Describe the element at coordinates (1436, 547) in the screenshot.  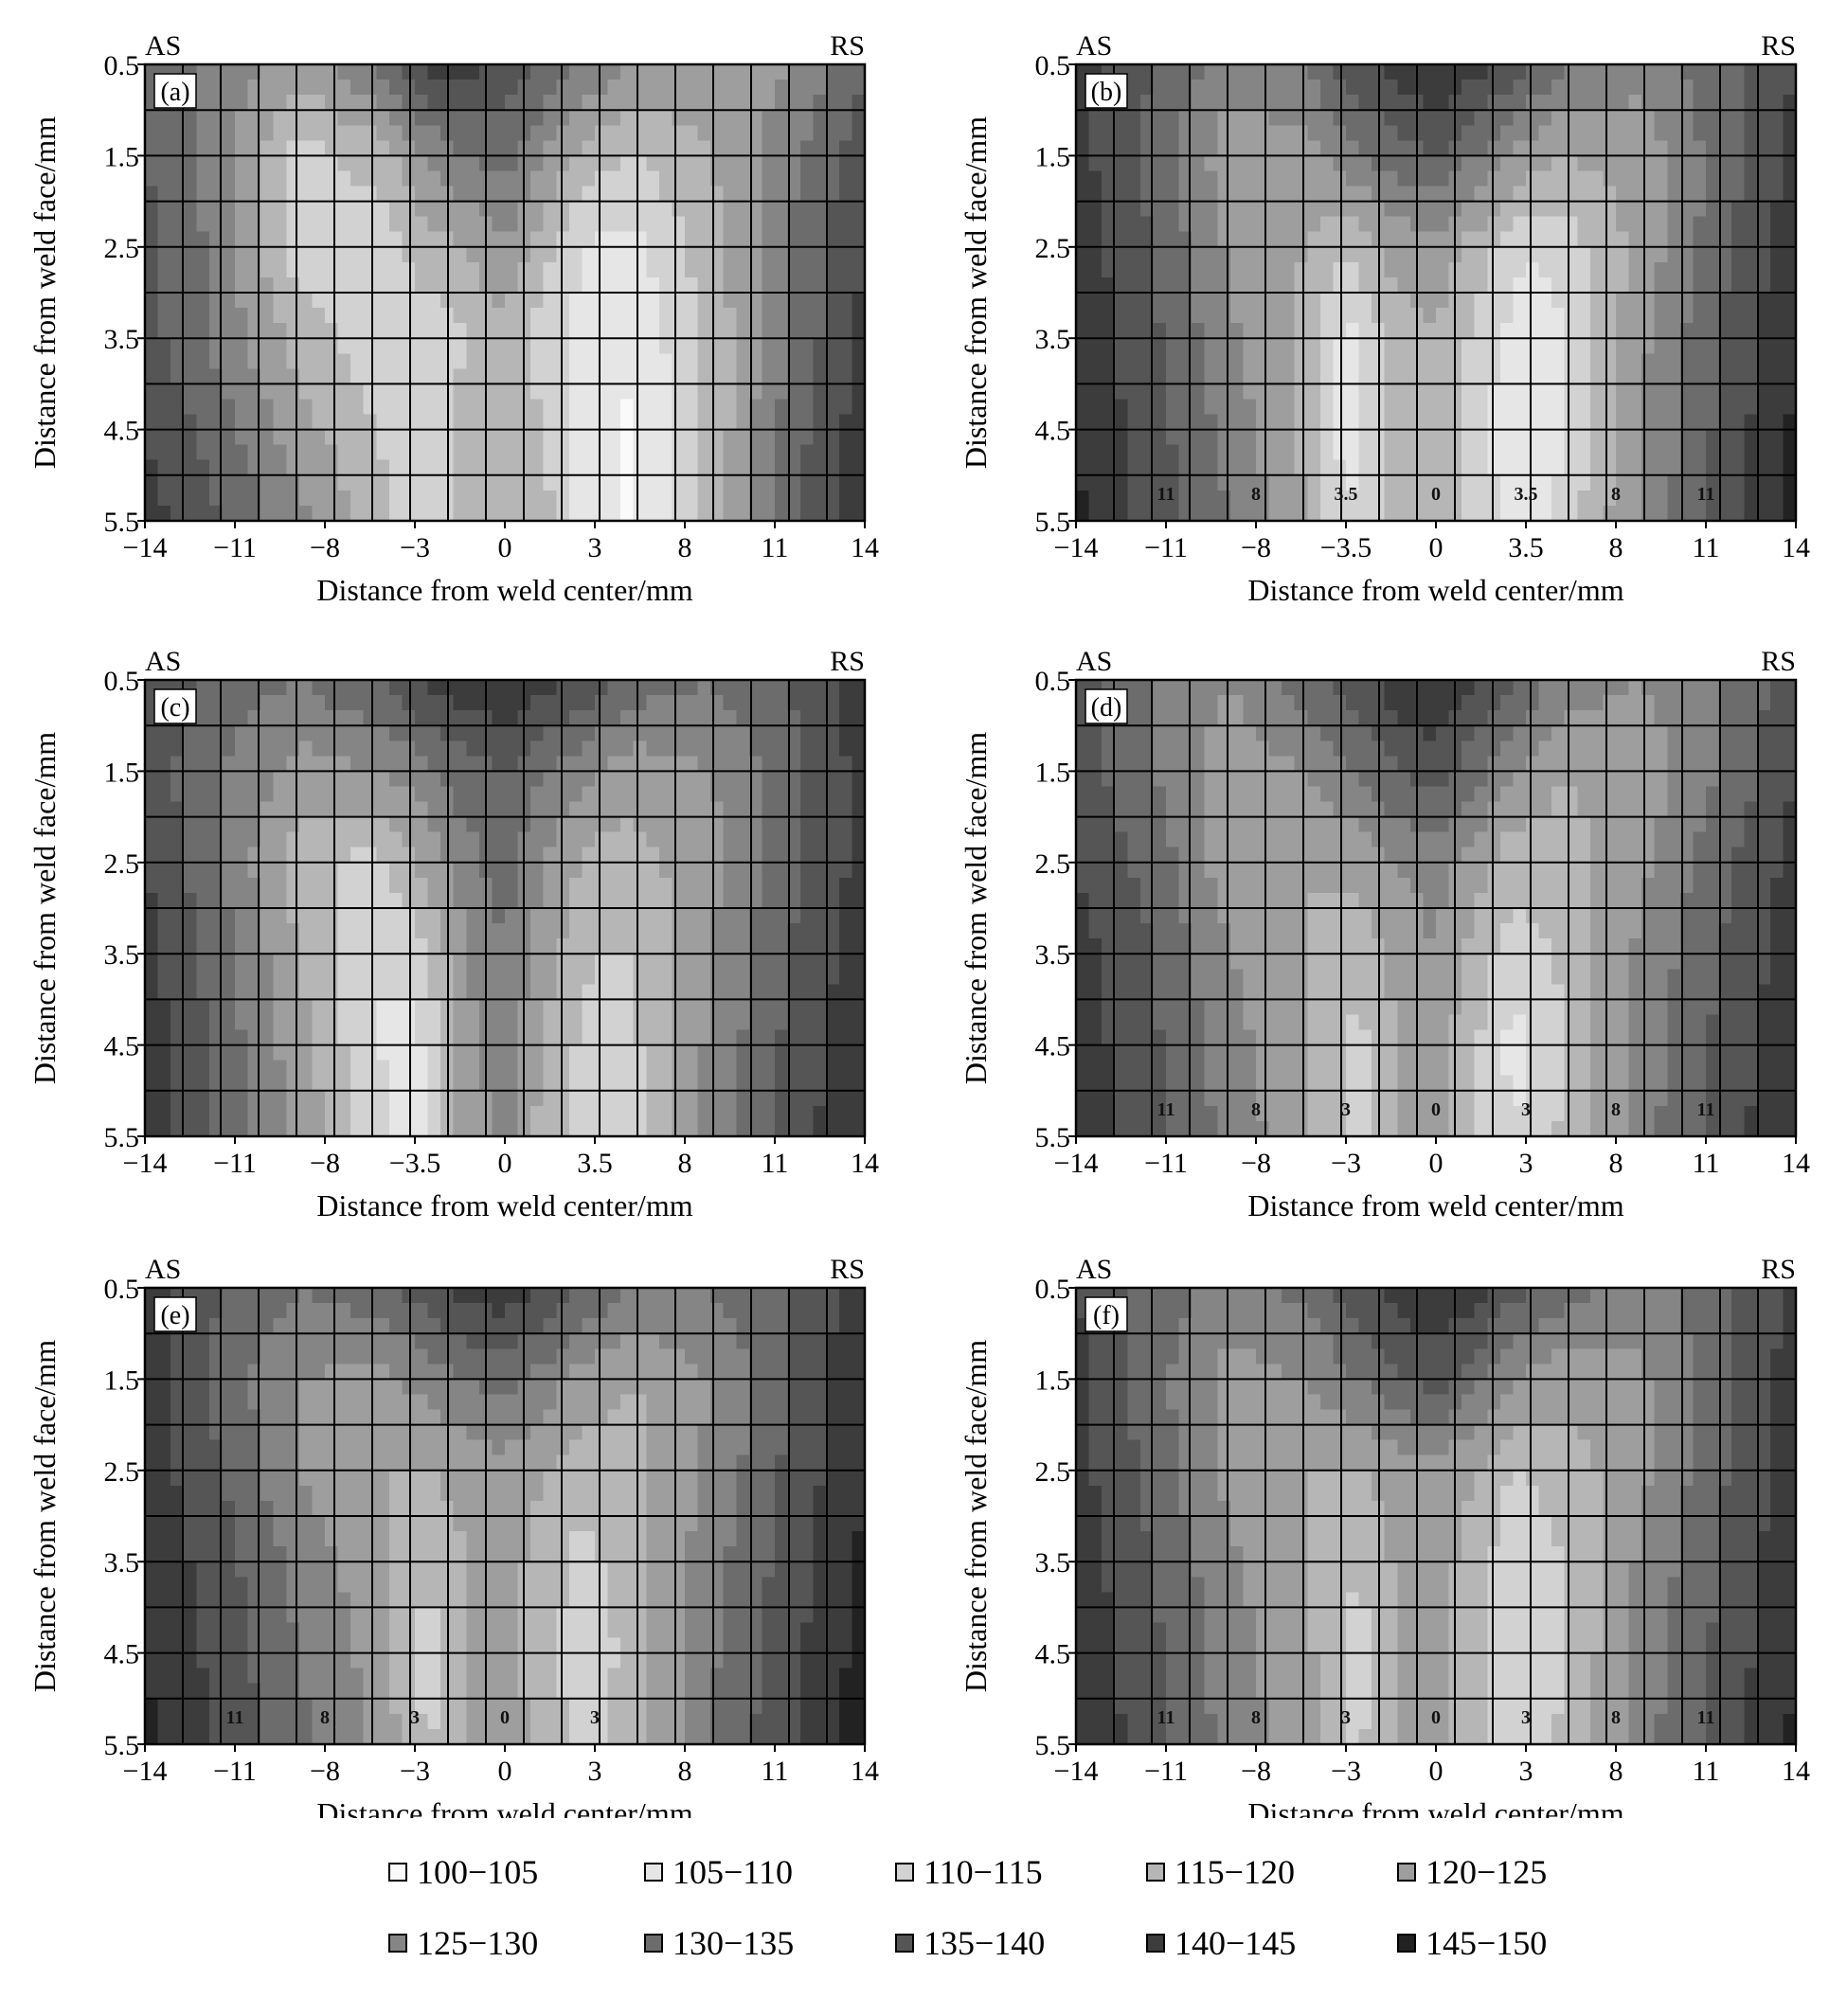
I see `x-tick-label: 0` at that location.